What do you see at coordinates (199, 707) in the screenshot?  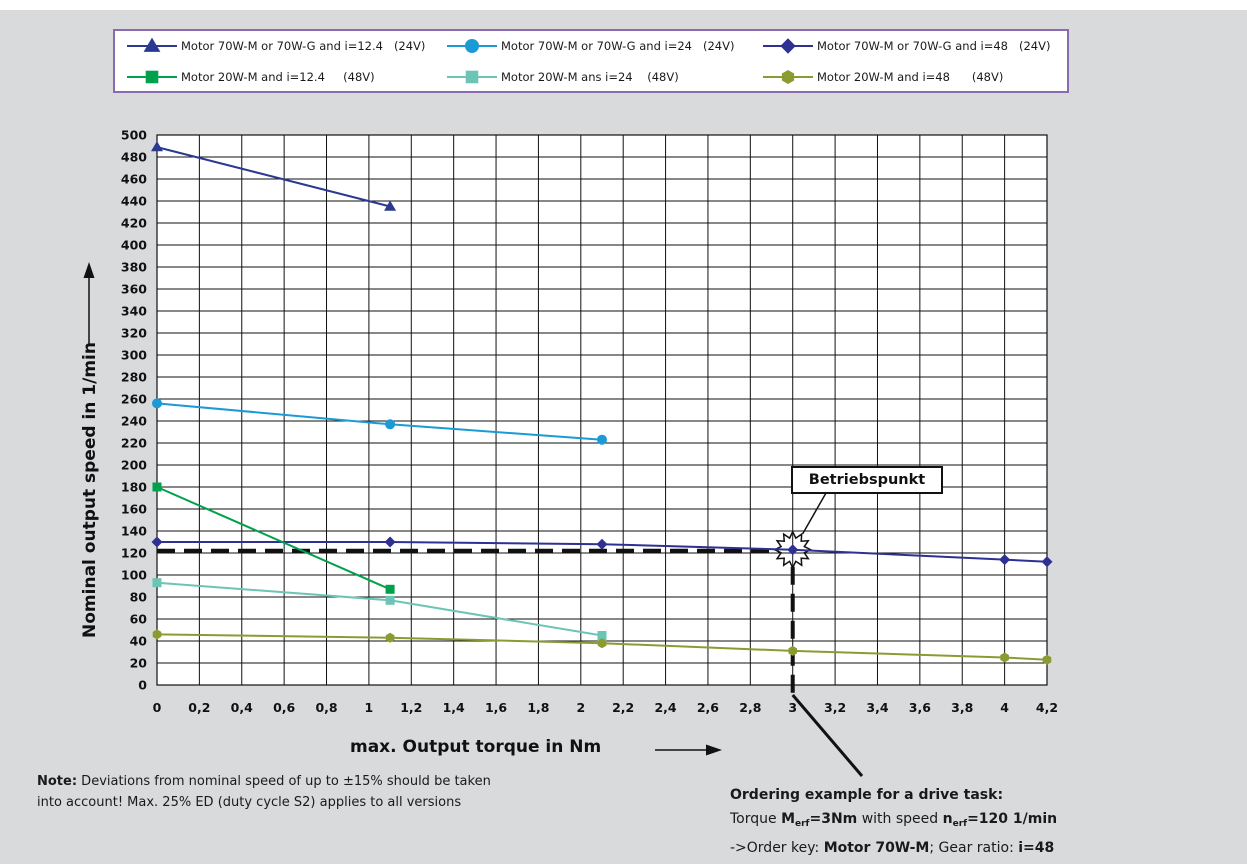 I see `x-tick-label: 0,2` at bounding box center [199, 707].